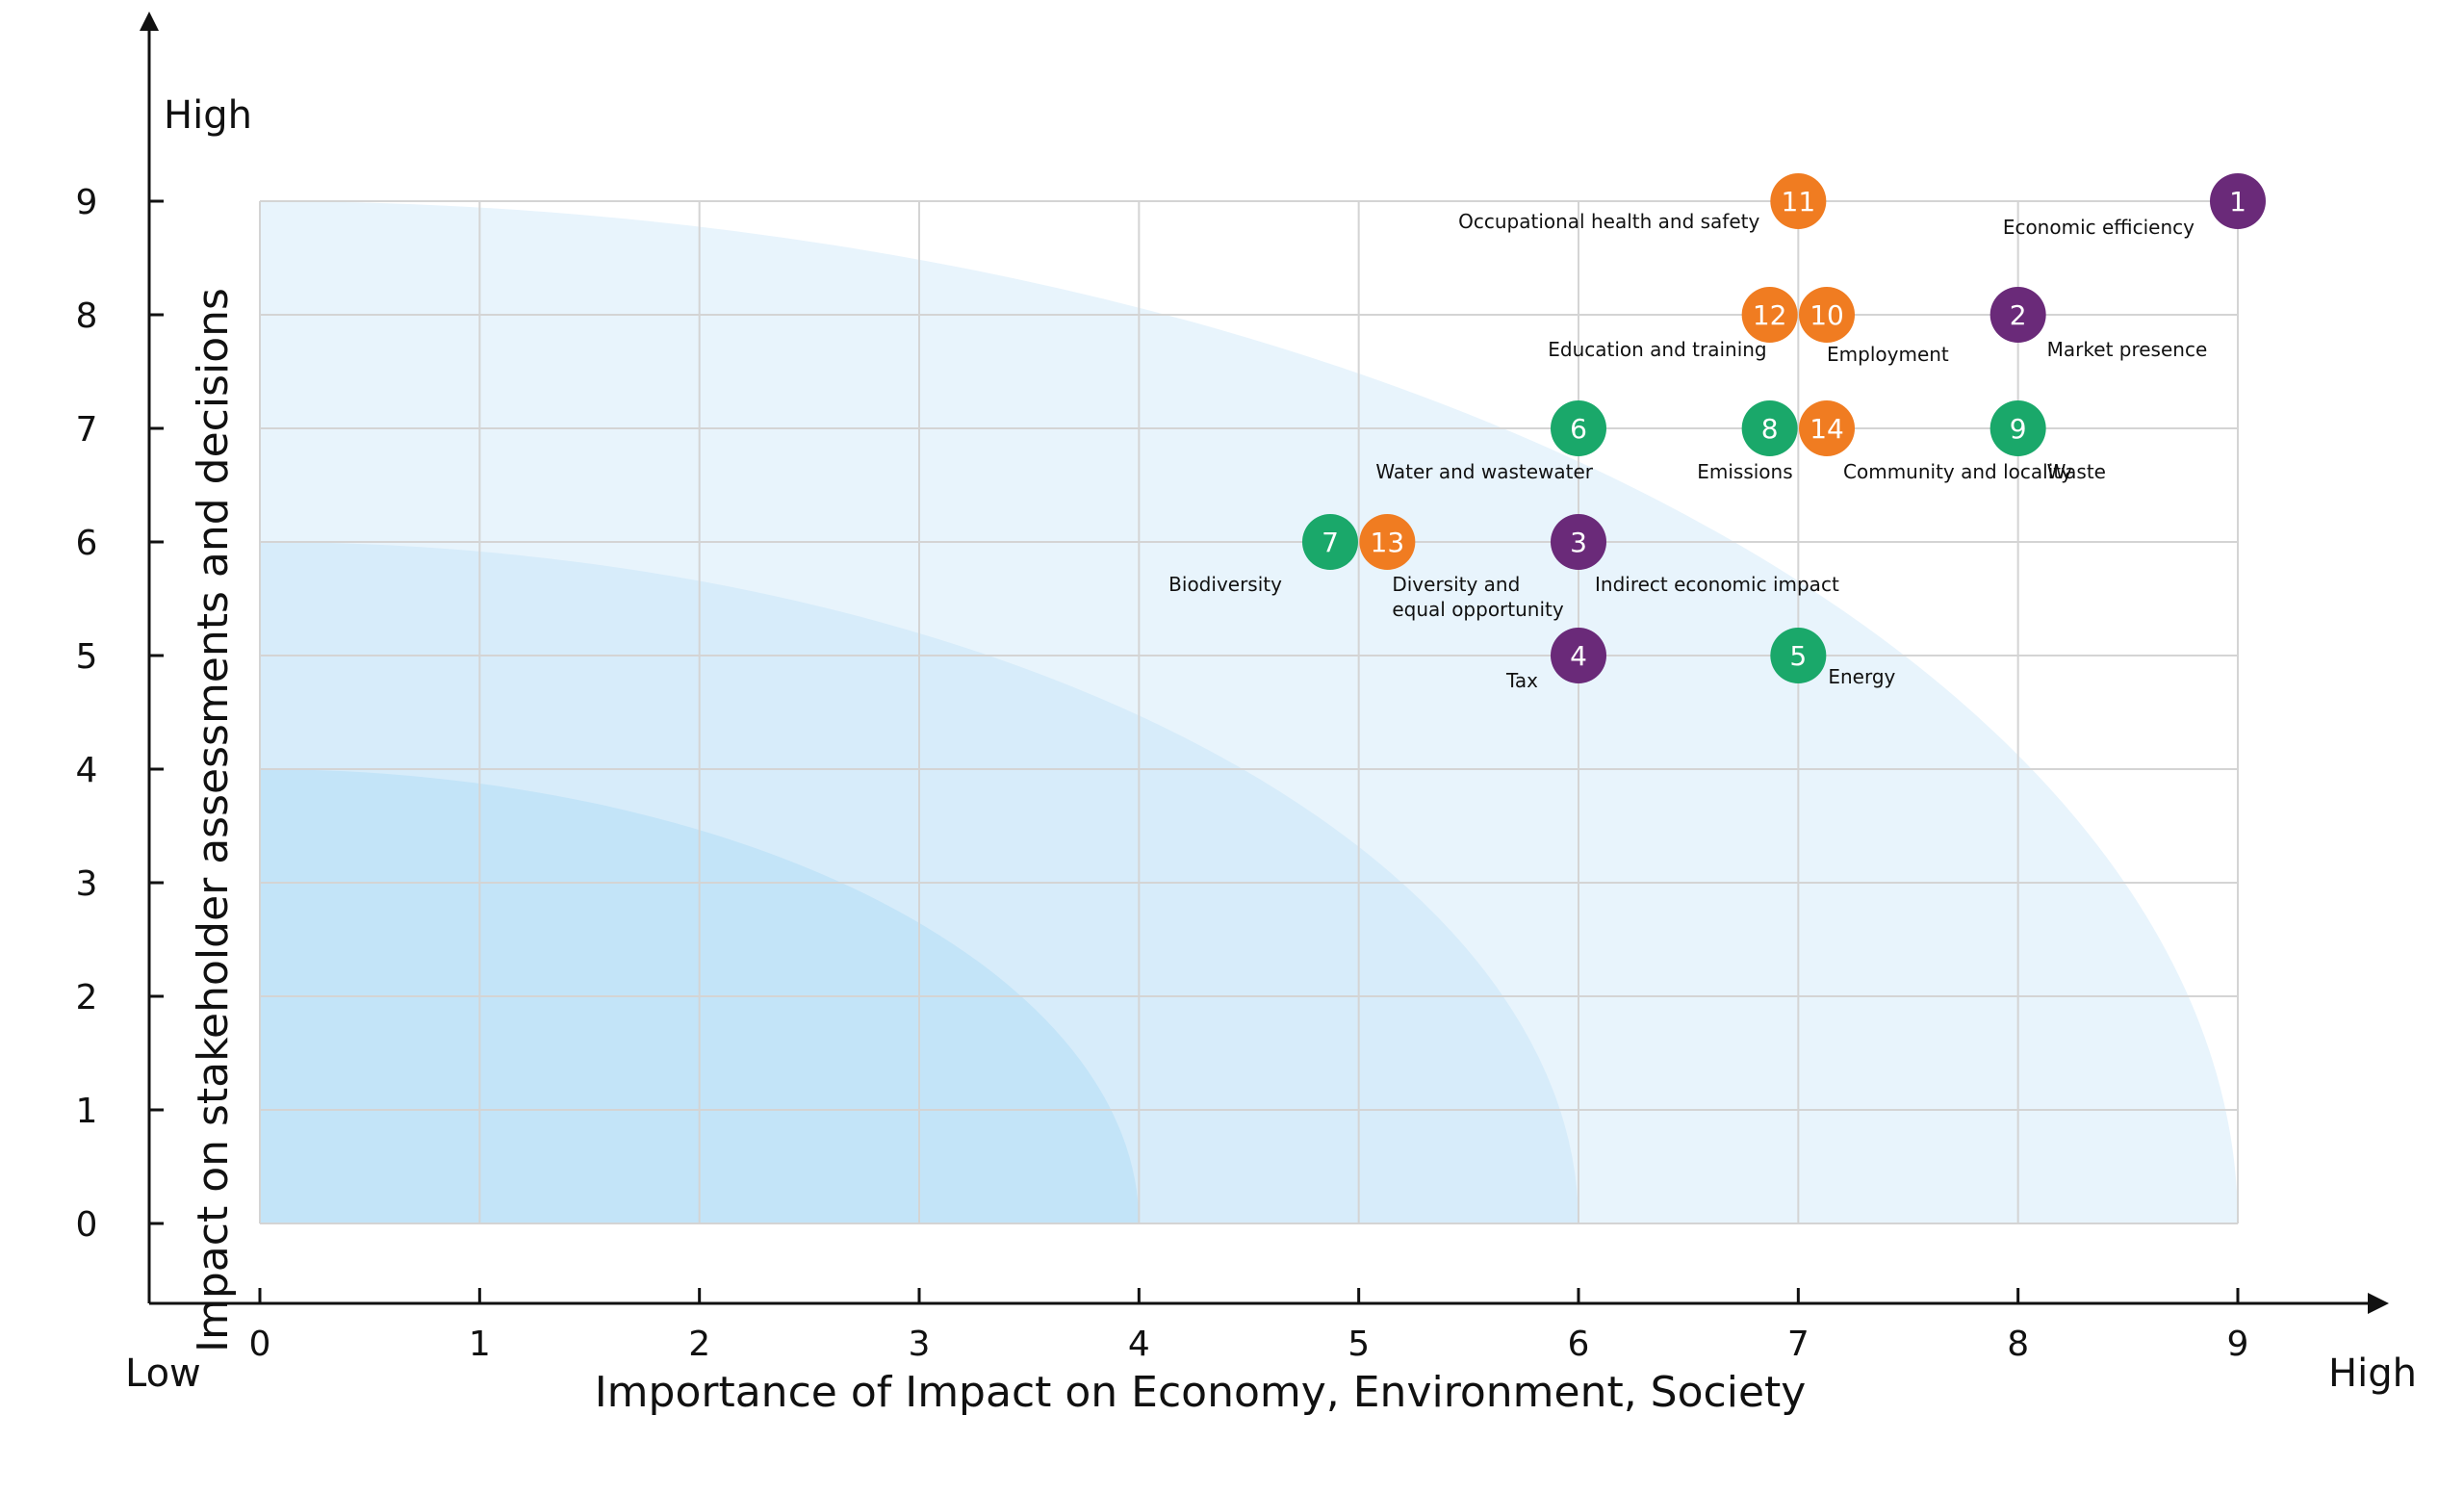  Describe the element at coordinates (87, 543) in the screenshot. I see `y-tick-label: 6` at that location.